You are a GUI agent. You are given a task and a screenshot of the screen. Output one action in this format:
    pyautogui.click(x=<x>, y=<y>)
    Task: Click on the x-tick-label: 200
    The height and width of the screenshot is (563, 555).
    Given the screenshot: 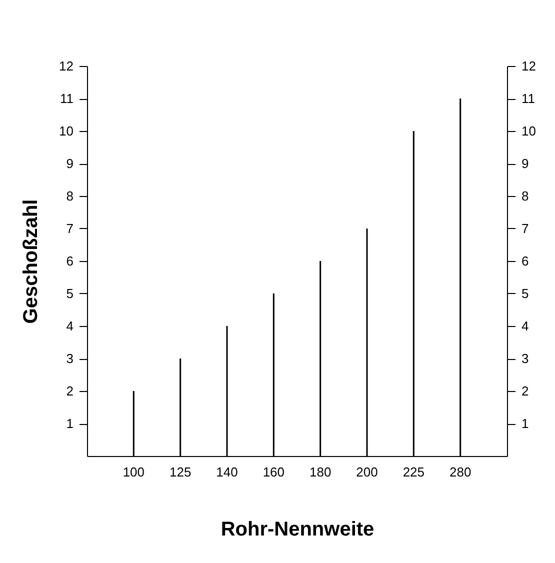 What is the action you would take?
    pyautogui.click(x=367, y=472)
    